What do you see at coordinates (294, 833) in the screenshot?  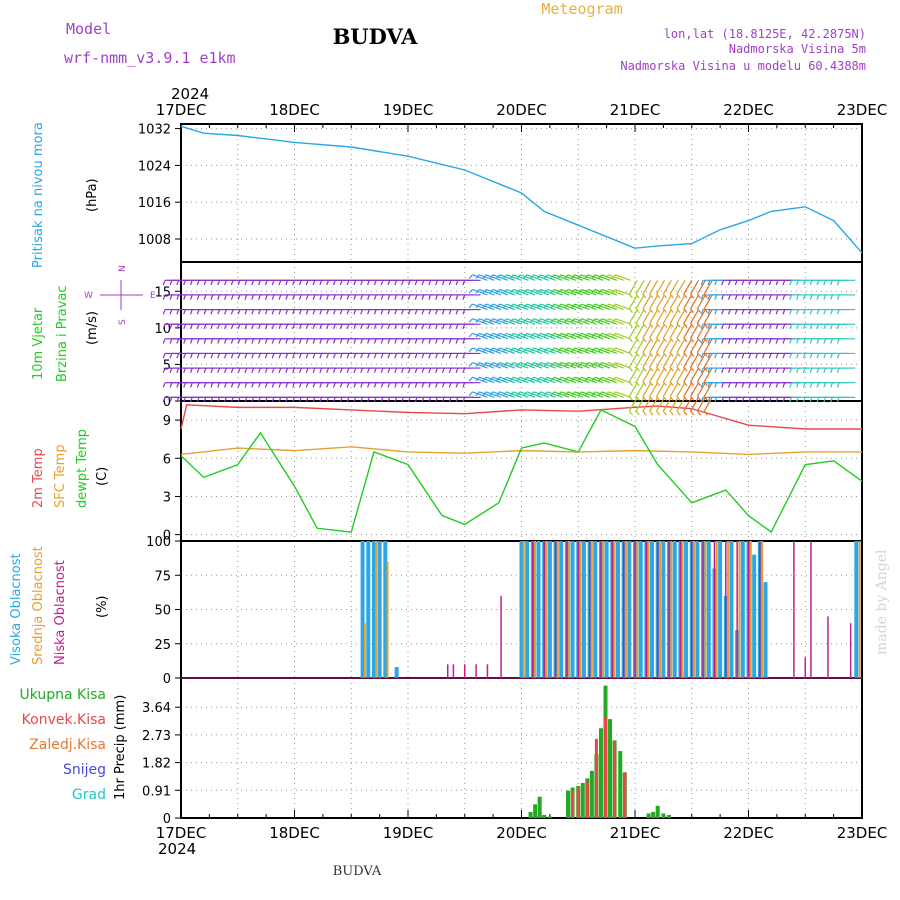 I see `bottom-date-label: 18DEC` at bounding box center [294, 833].